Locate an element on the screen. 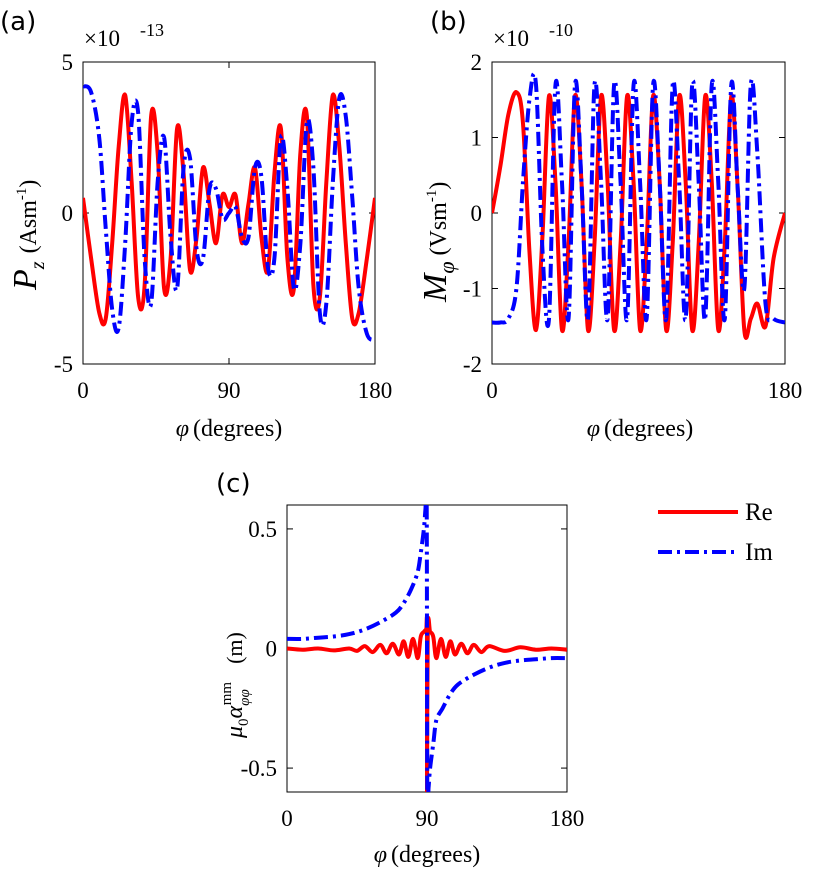 The width and height of the screenshot is (821, 871). legend-label-re: Re is located at coordinates (759, 512).